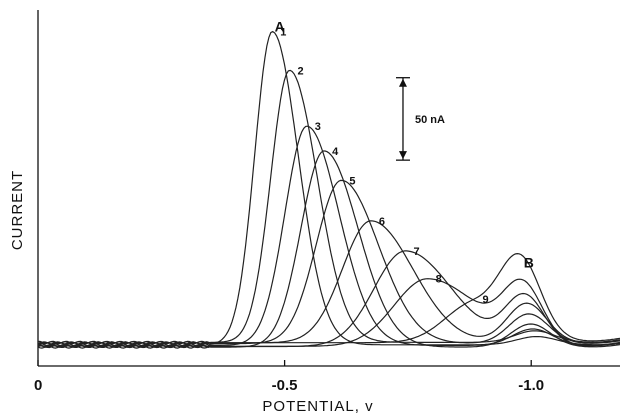 Image resolution: width=620 pixels, height=416 pixels. What do you see at coordinates (402, 82) in the screenshot?
I see `scale-bar-arrow-up` at bounding box center [402, 82].